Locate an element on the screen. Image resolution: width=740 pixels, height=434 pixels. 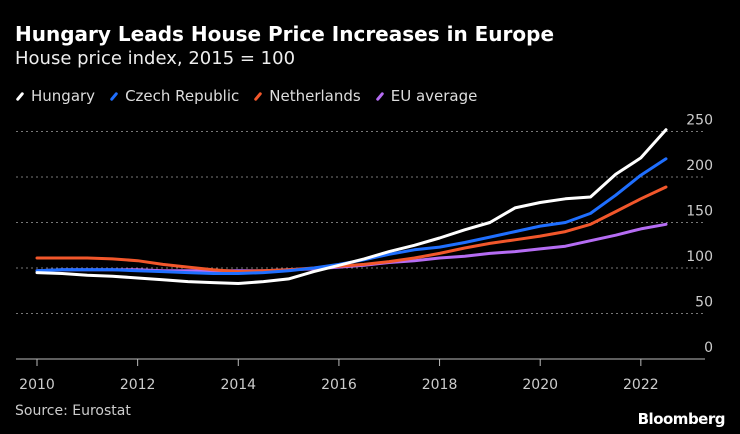
legend-label: EU average is located at coordinates (434, 96).